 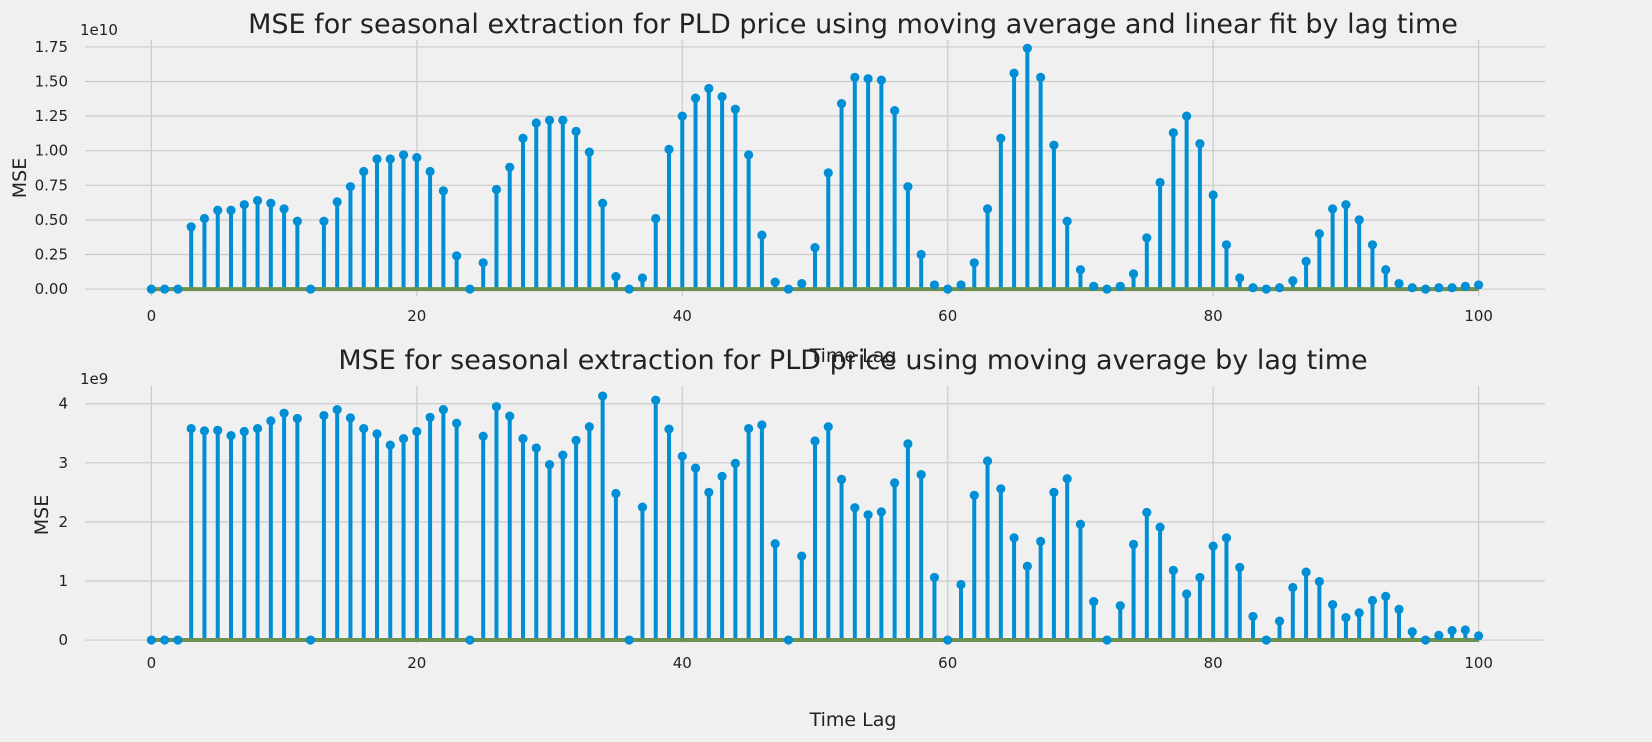 I want to click on chart-top-y-tick-label: 0.00, so click(x=51, y=289).